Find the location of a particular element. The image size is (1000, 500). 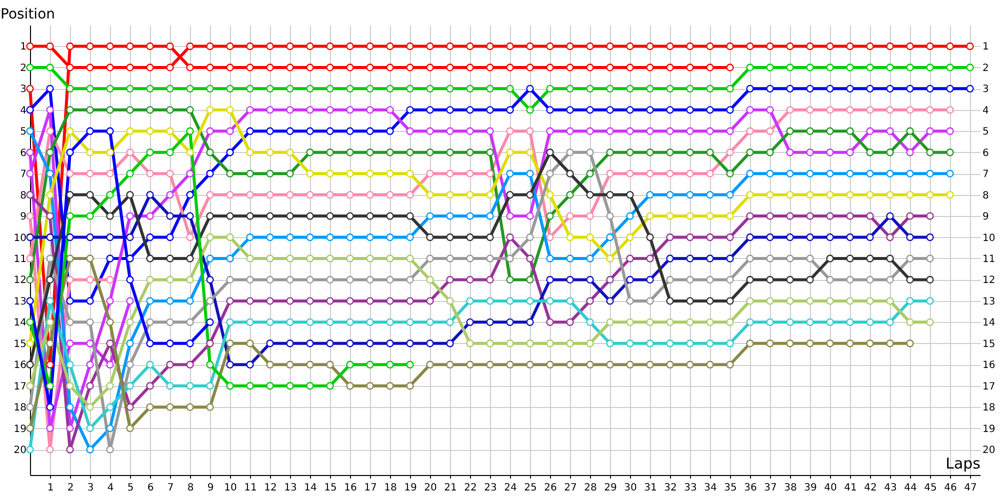

x-tick-label: 13 is located at coordinates (290, 488).